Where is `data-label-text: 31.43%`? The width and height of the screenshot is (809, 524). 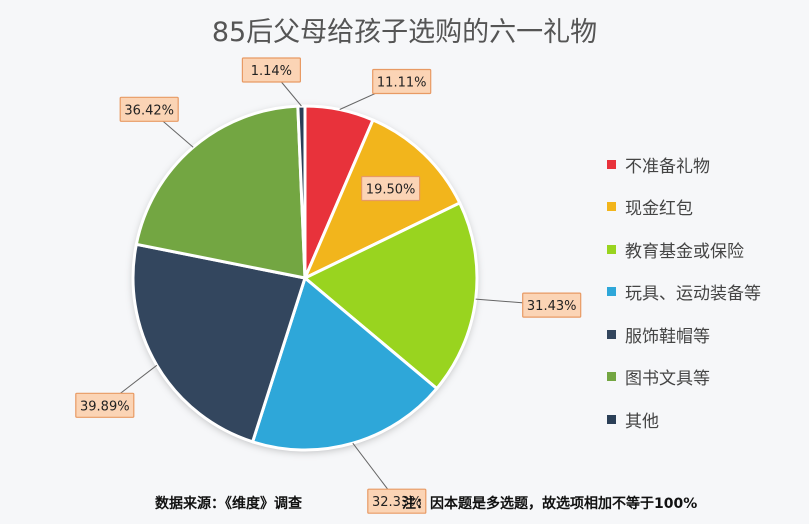 data-label-text: 31.43% is located at coordinates (552, 306).